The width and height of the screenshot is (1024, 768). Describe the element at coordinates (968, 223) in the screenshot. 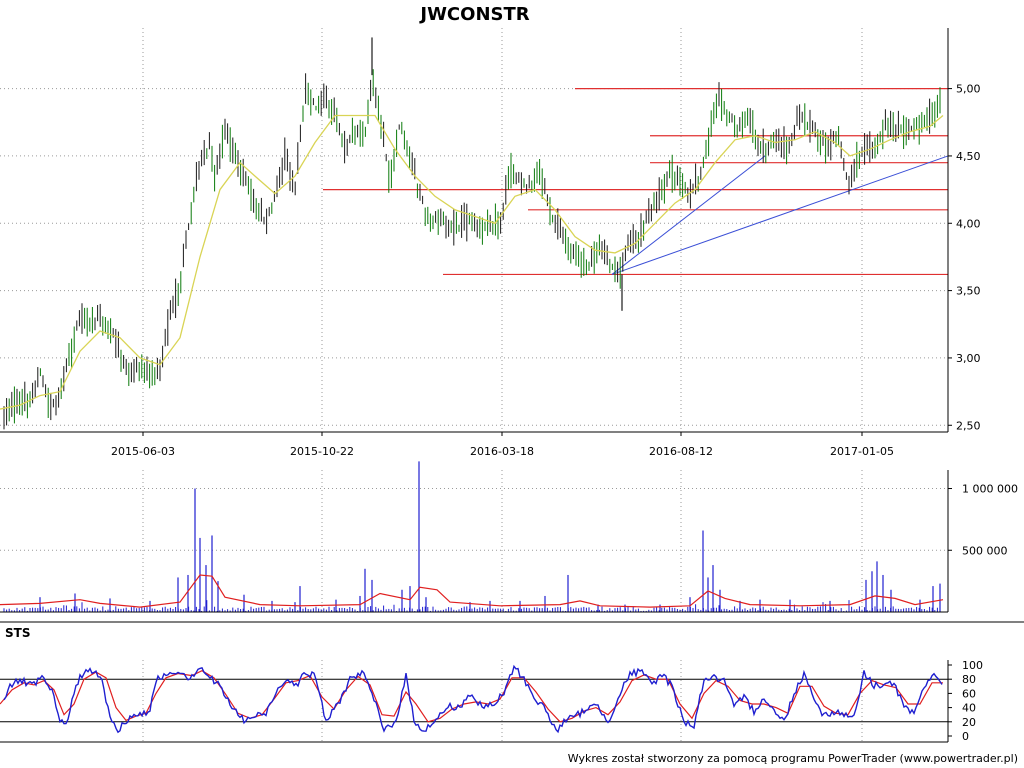

I see `price-ytick-label: 4,00` at that location.